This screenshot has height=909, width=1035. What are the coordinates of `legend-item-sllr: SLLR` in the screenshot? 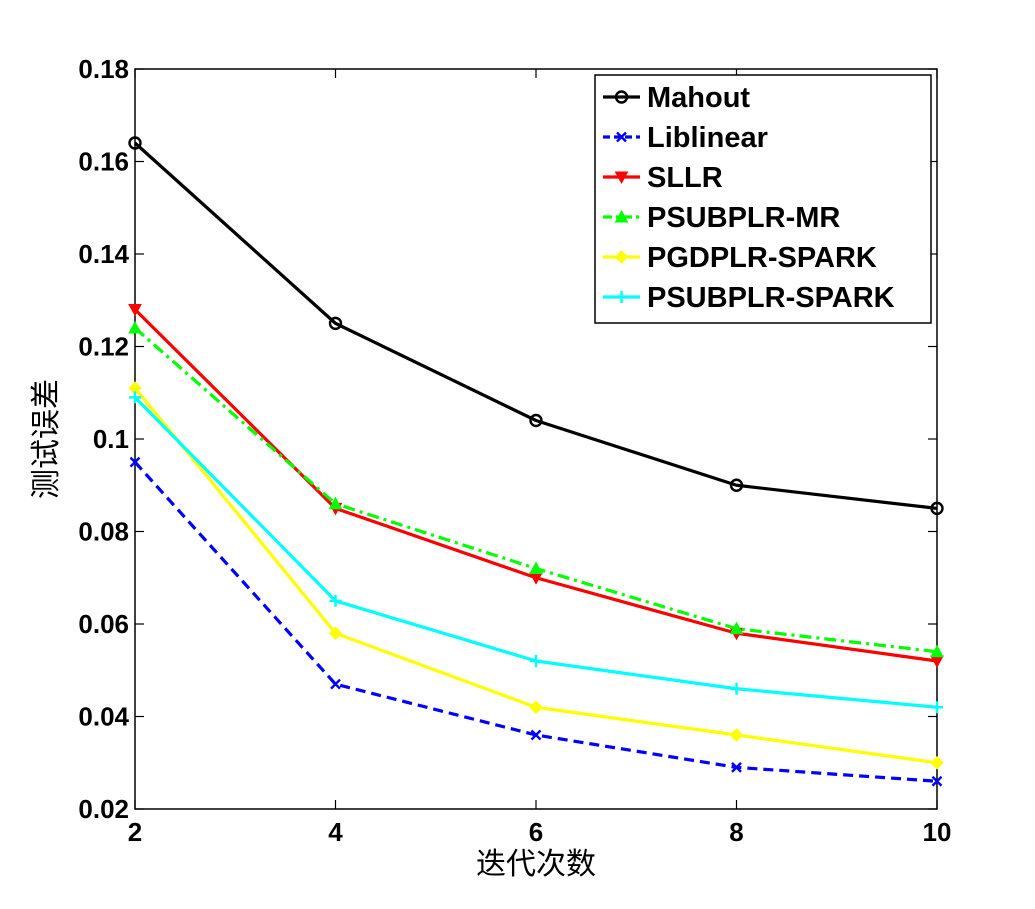 It's located at (663, 178).